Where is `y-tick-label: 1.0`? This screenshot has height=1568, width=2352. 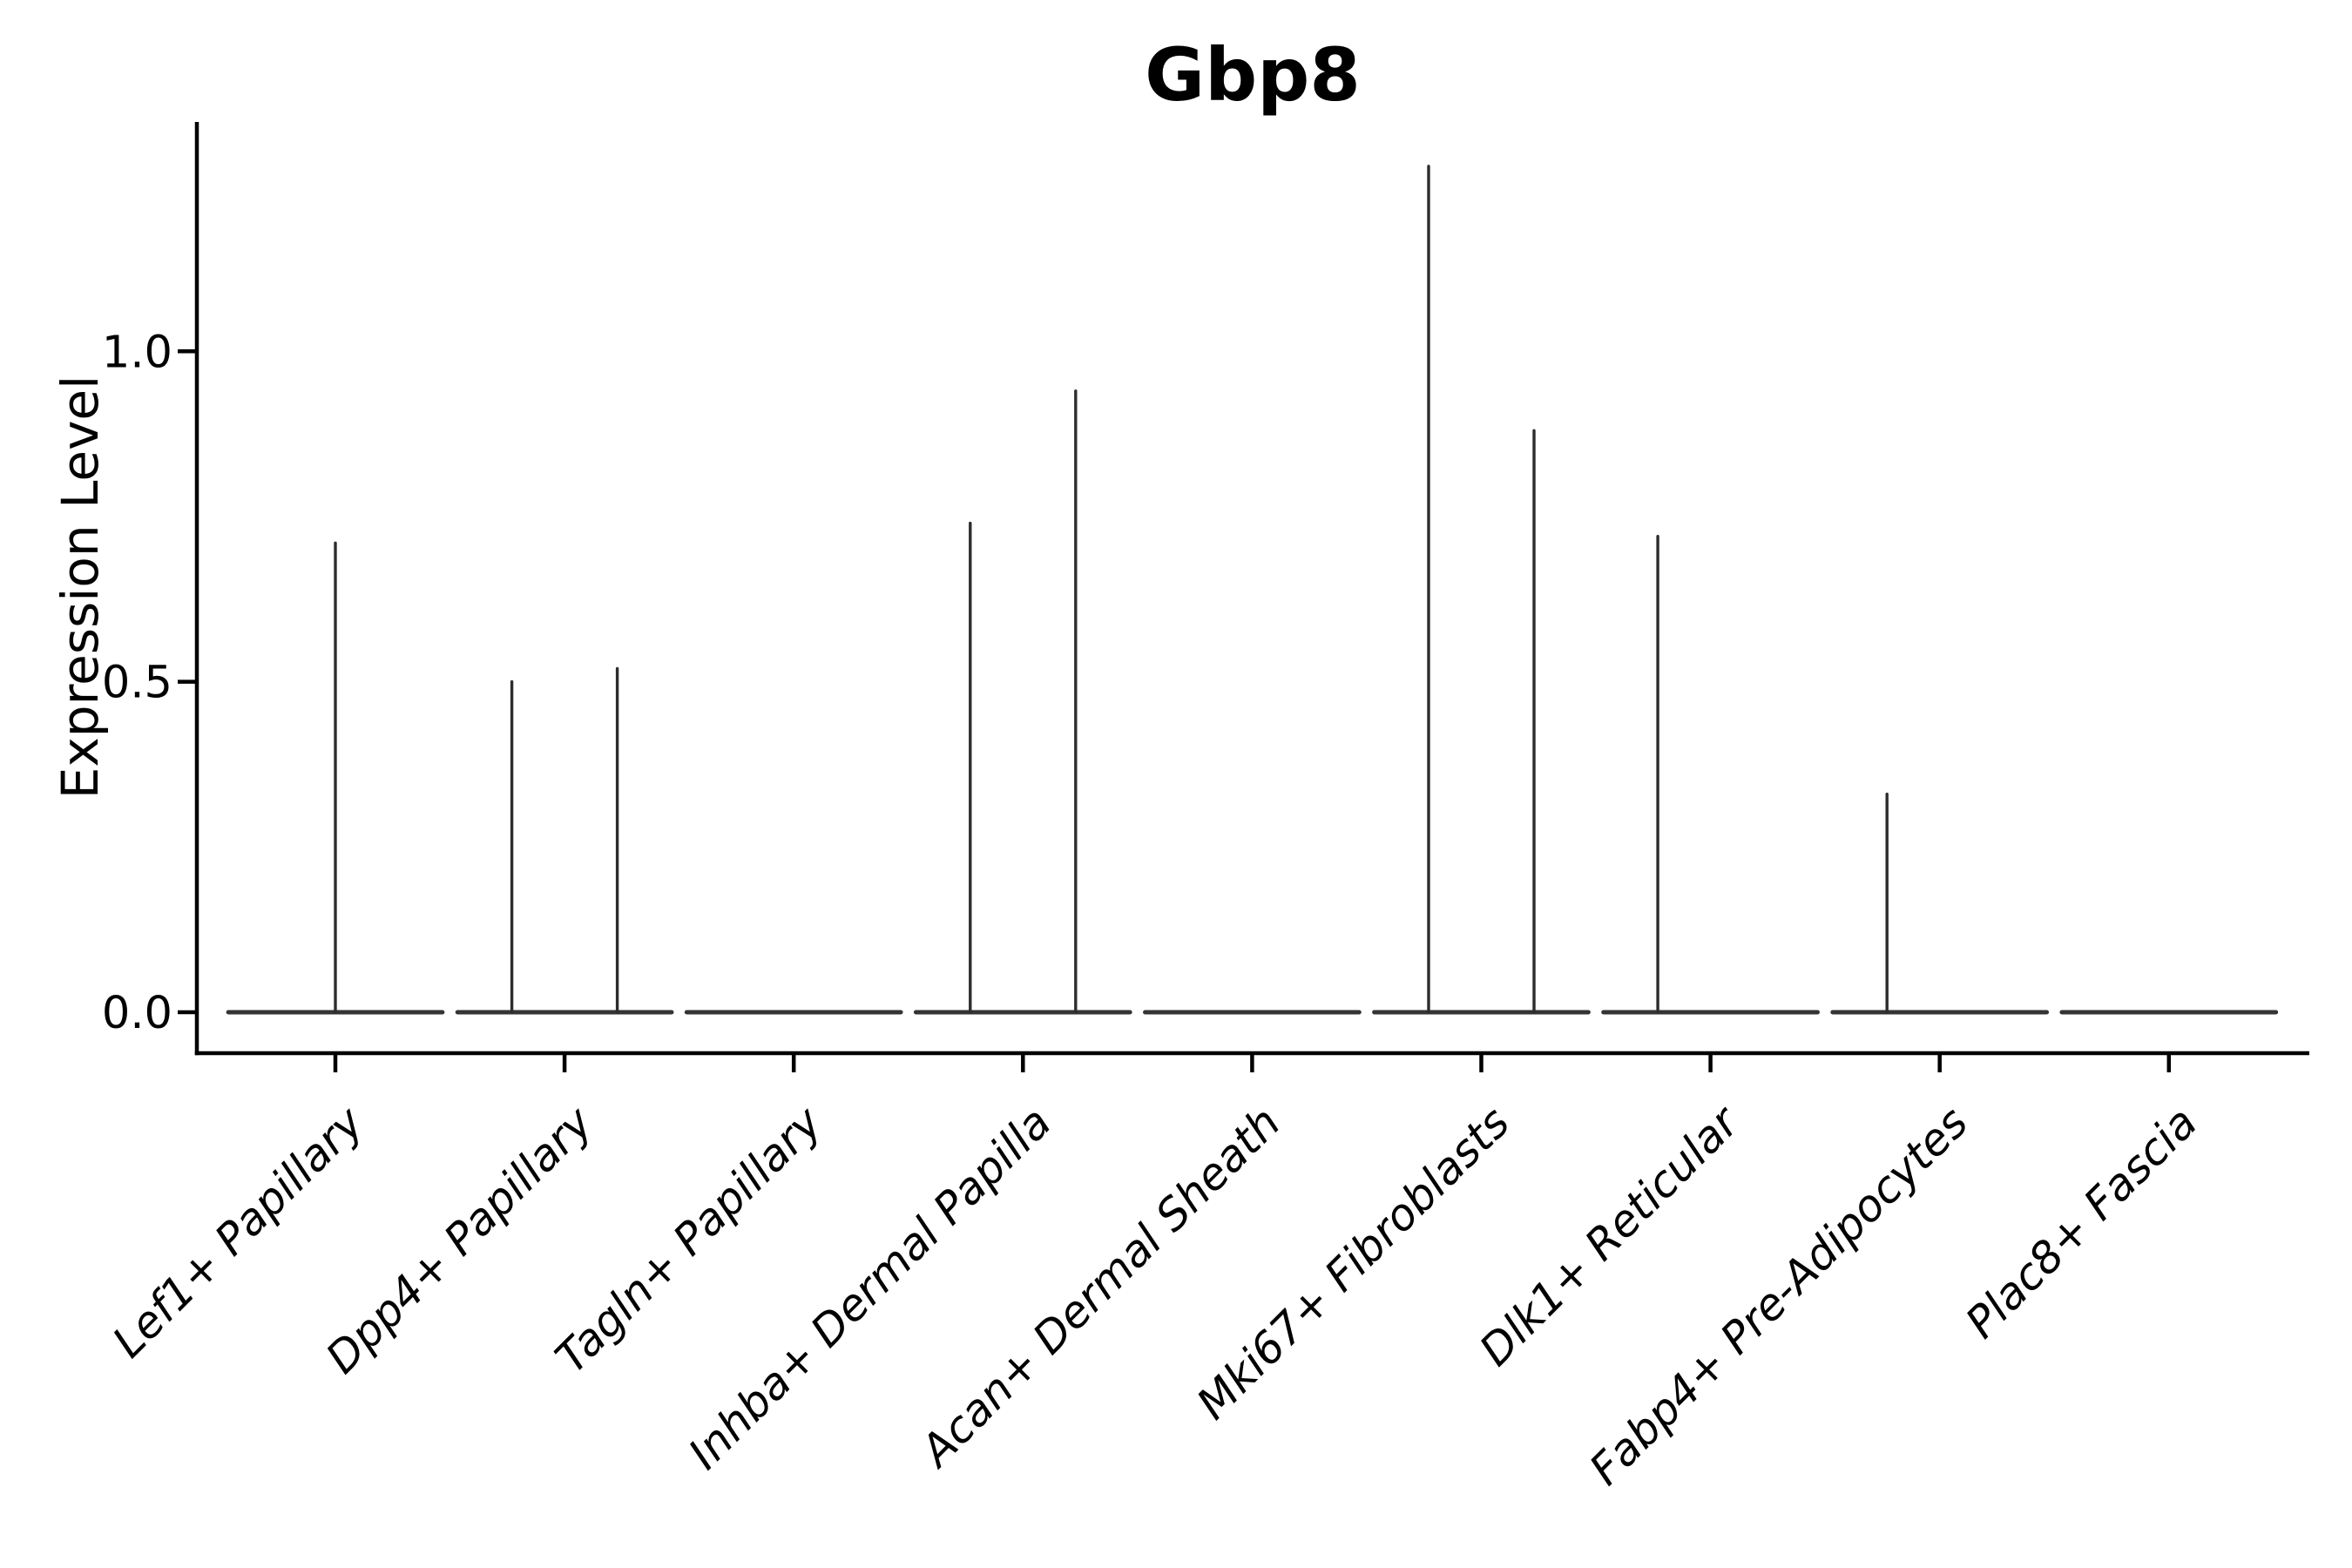
y-tick-label: 1.0 is located at coordinates (137, 352).